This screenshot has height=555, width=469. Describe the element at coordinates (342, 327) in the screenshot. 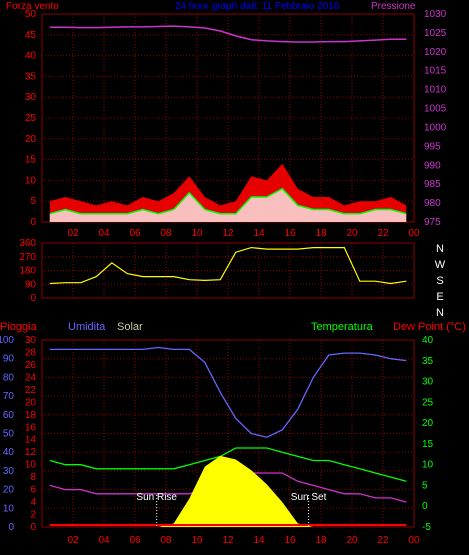

I see `temperature-label: Temperatura` at that location.